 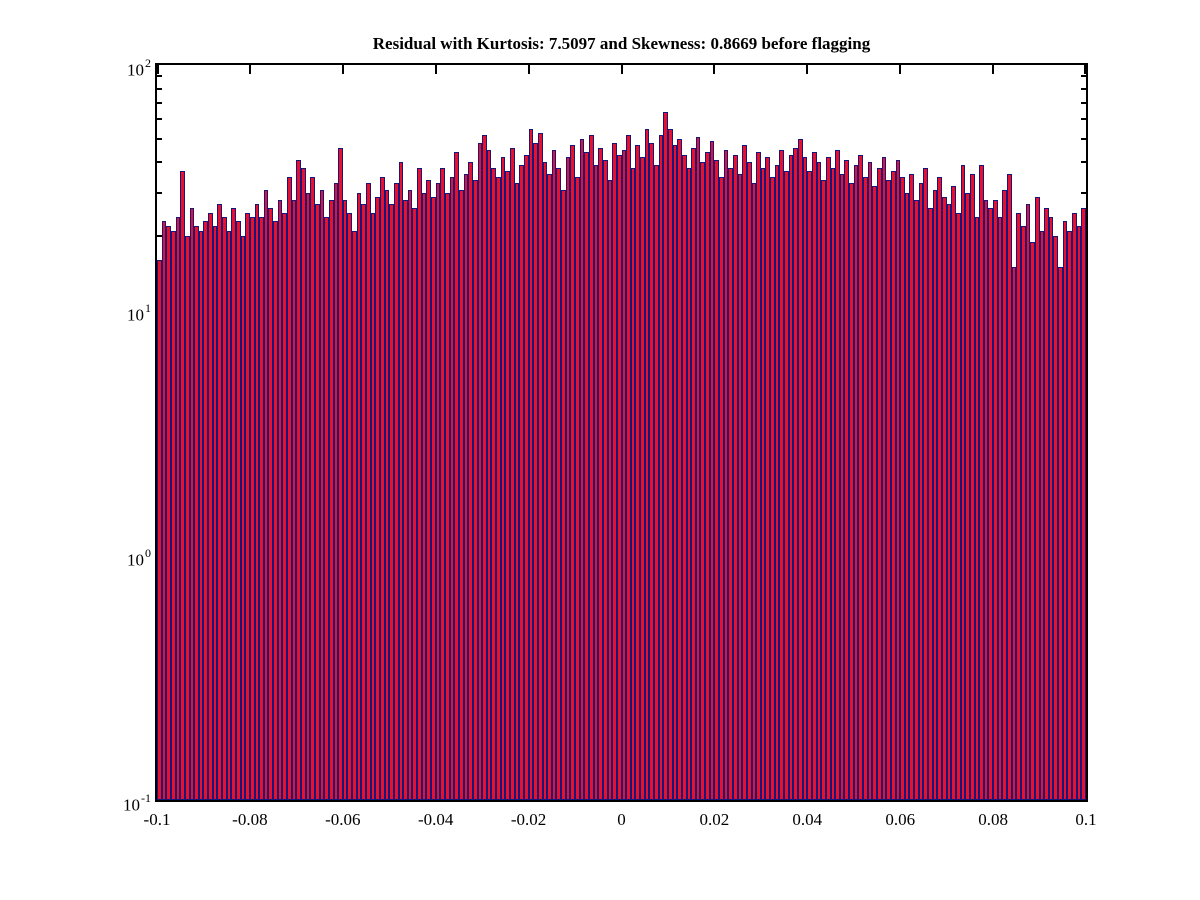 What do you see at coordinates (1086, 819) in the screenshot?
I see `x-tick-label: 0.1` at bounding box center [1086, 819].